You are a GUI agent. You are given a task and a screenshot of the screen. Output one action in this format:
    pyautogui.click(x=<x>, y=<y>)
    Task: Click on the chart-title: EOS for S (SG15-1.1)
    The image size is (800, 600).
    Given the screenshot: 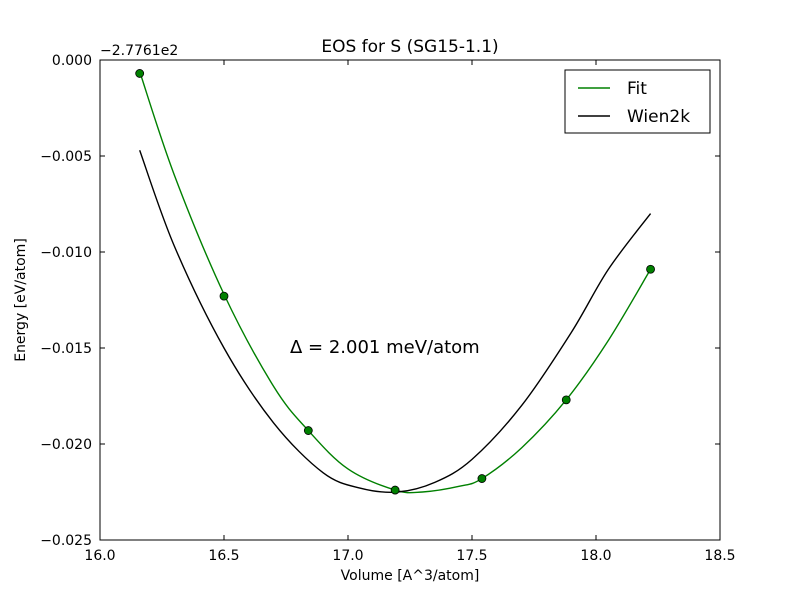 What is the action you would take?
    pyautogui.click(x=409, y=47)
    